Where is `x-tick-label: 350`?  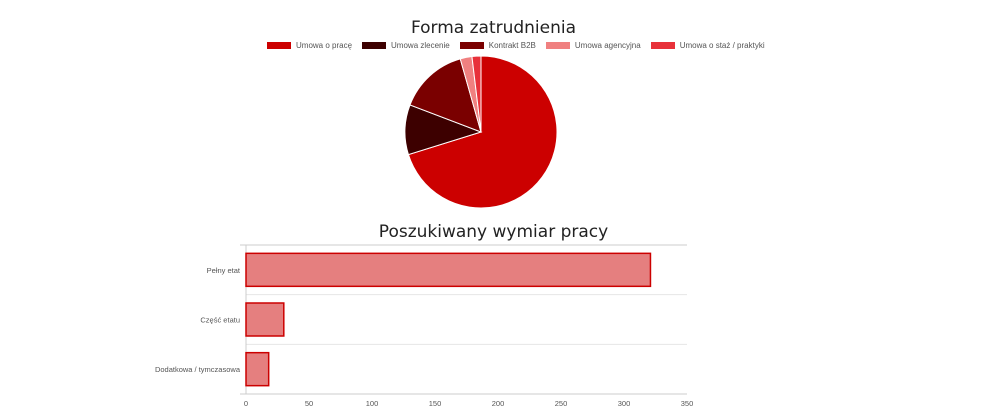
x-tick-label: 350 is located at coordinates (687, 403).